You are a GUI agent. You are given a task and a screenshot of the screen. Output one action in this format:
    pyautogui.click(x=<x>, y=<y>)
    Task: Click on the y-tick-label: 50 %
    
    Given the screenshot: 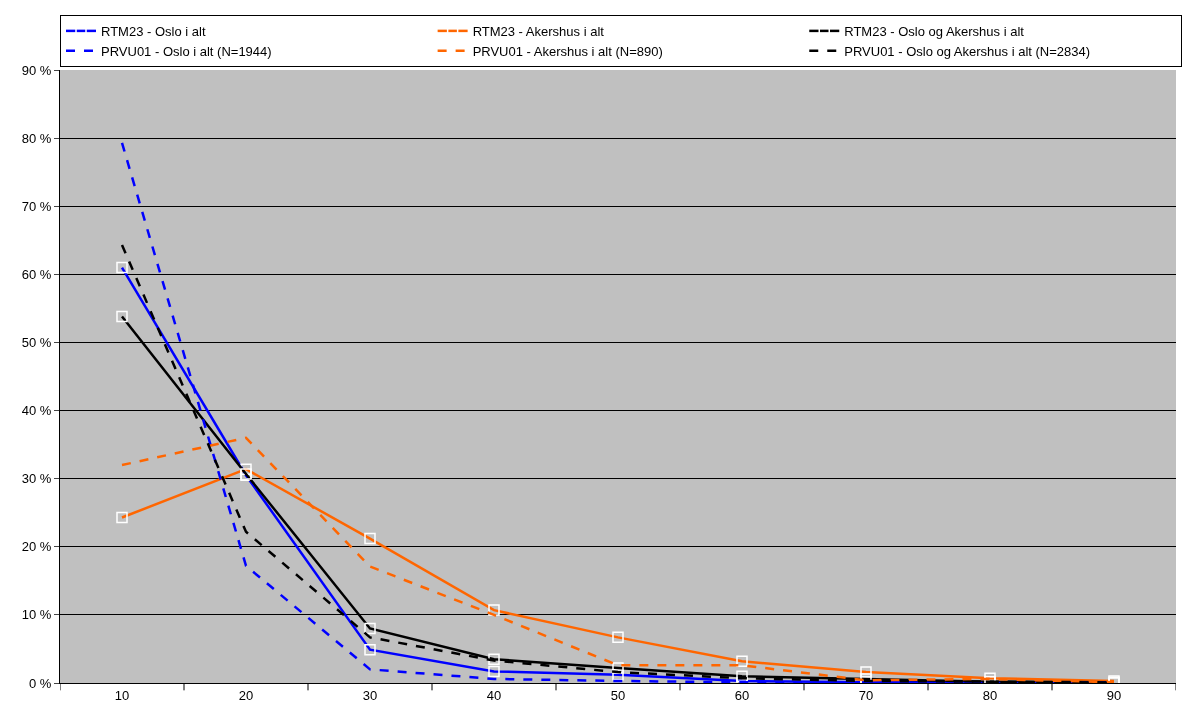 What is the action you would take?
    pyautogui.click(x=36, y=342)
    